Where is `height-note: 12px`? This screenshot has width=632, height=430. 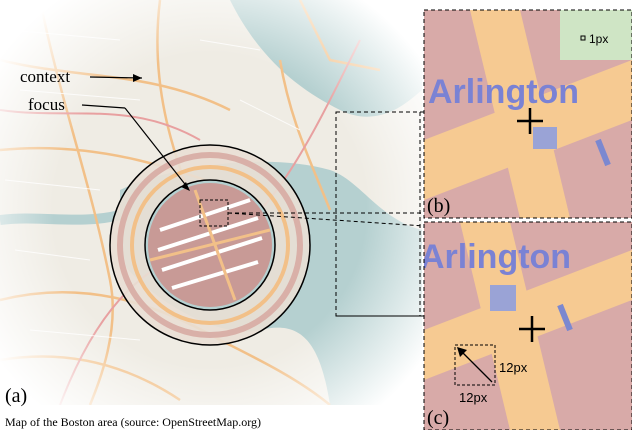
height-note: 12px is located at coordinates (473, 397).